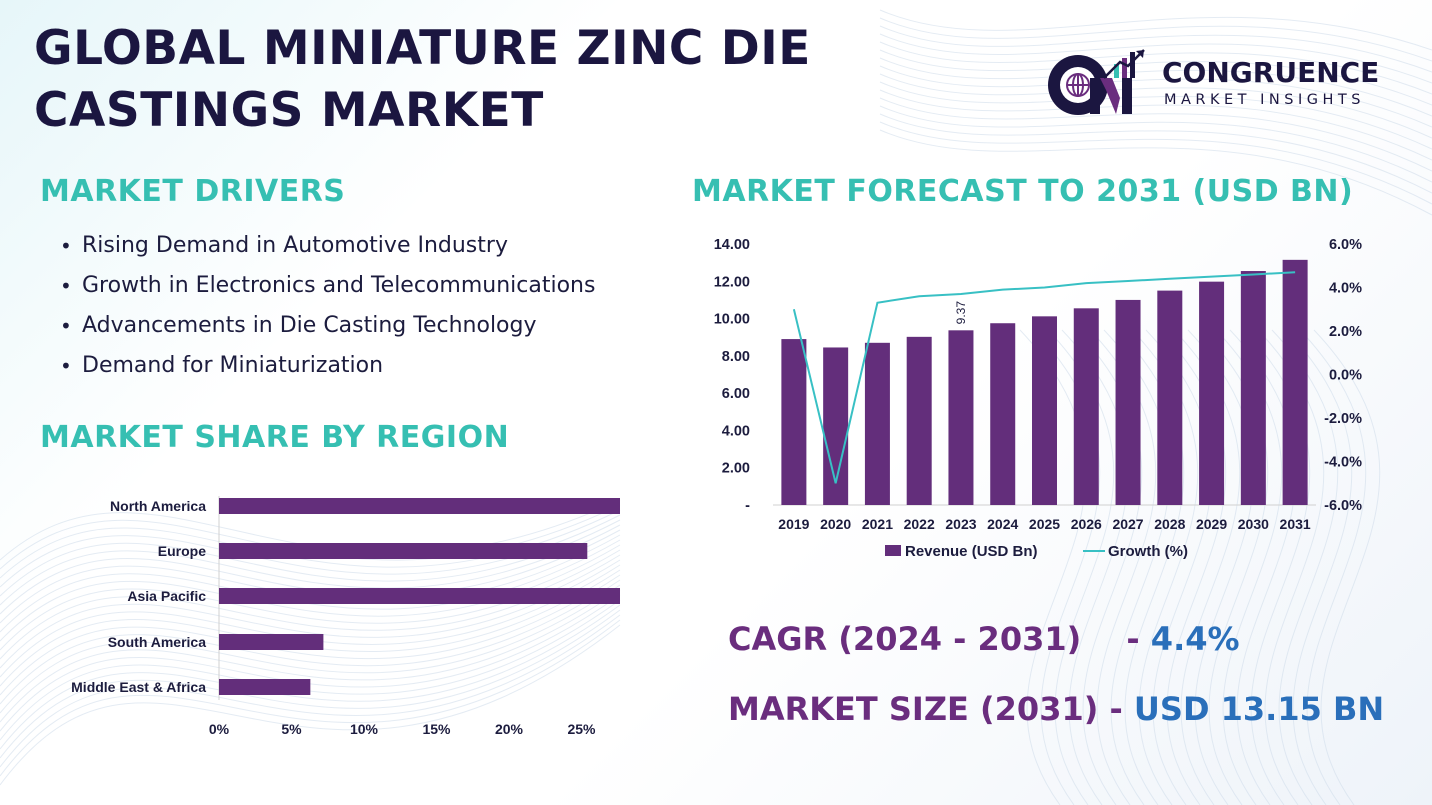 The width and height of the screenshot is (1432, 805). What do you see at coordinates (219, 729) in the screenshot?
I see `x-tick-label: 0%` at bounding box center [219, 729].